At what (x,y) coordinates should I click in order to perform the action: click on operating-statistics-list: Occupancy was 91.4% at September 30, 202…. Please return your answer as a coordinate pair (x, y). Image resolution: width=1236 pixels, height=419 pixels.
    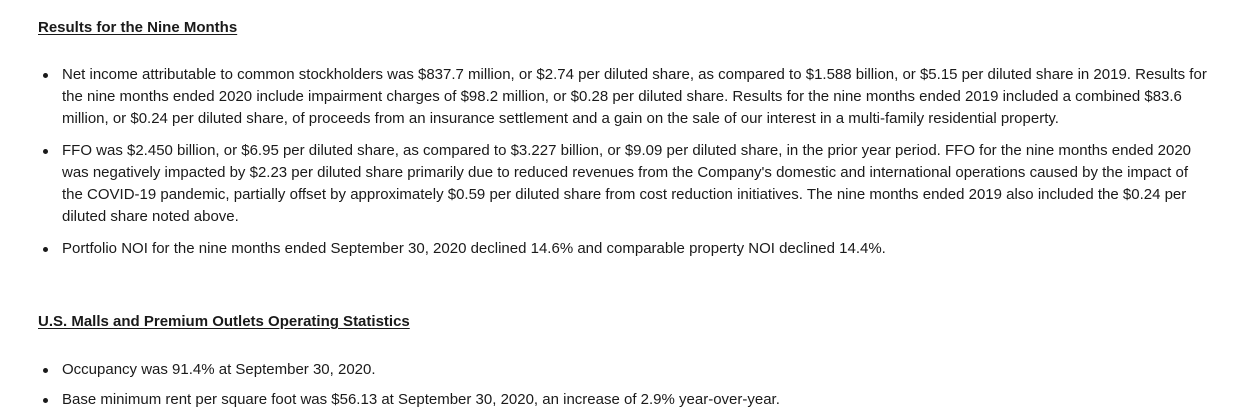
    Looking at the image, I should click on (606, 385).